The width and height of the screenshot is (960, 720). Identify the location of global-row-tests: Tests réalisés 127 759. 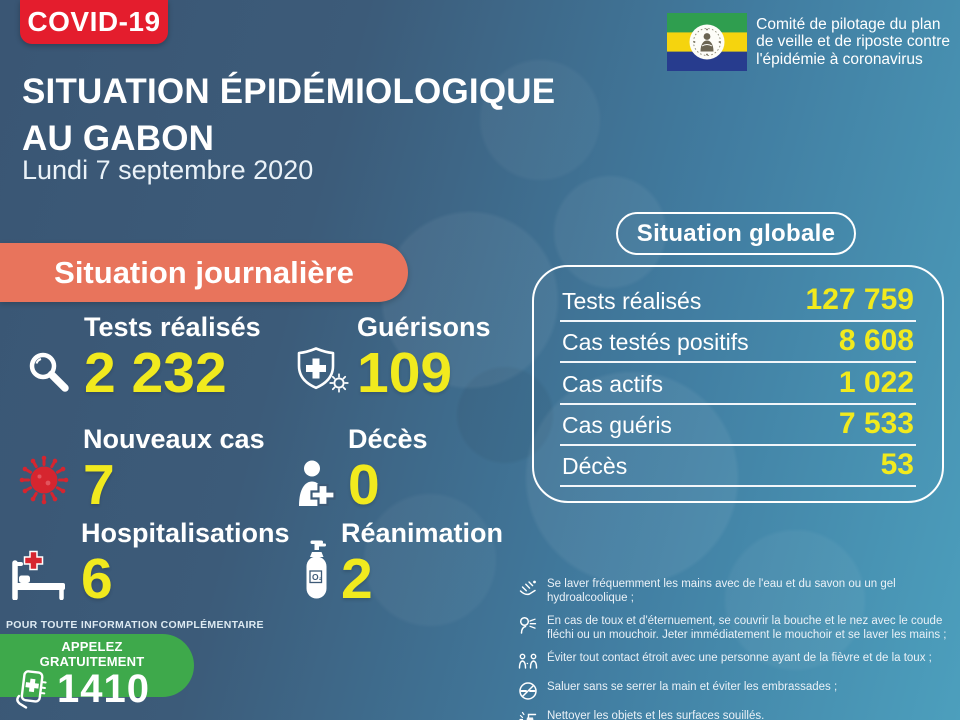
(738, 302).